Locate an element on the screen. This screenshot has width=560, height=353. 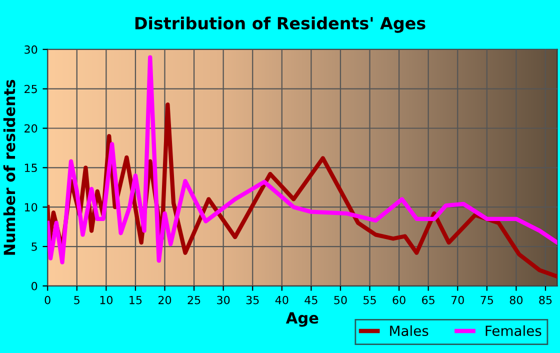
x-tick-label: 40 is located at coordinates (281, 300).